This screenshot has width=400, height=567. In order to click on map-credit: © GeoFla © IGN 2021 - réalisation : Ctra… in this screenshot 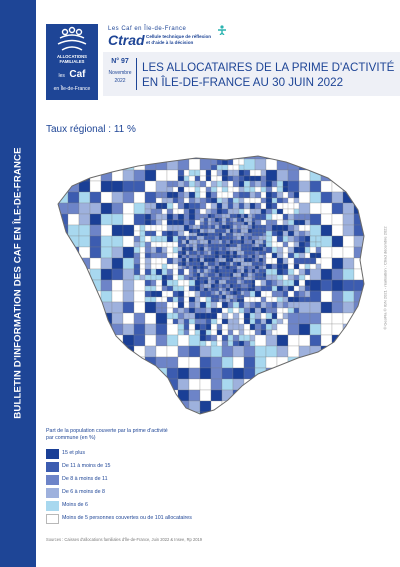, I will do `click(385, 278)`.